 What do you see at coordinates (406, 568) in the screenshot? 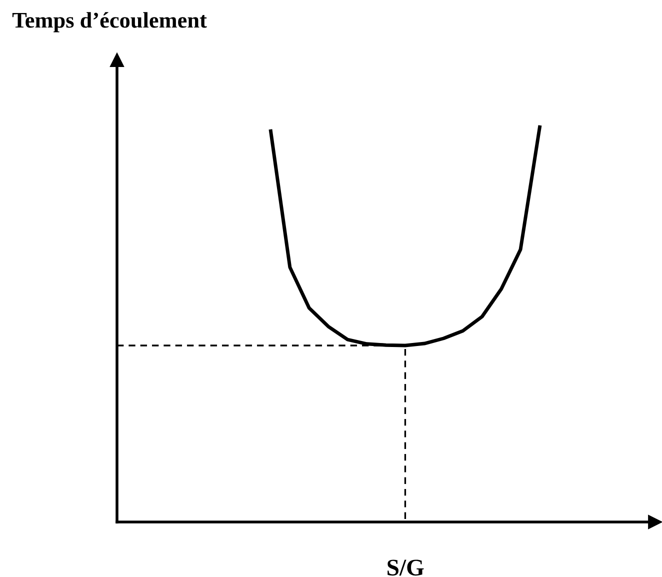
I see `x-axis-title: S/G` at bounding box center [406, 568].